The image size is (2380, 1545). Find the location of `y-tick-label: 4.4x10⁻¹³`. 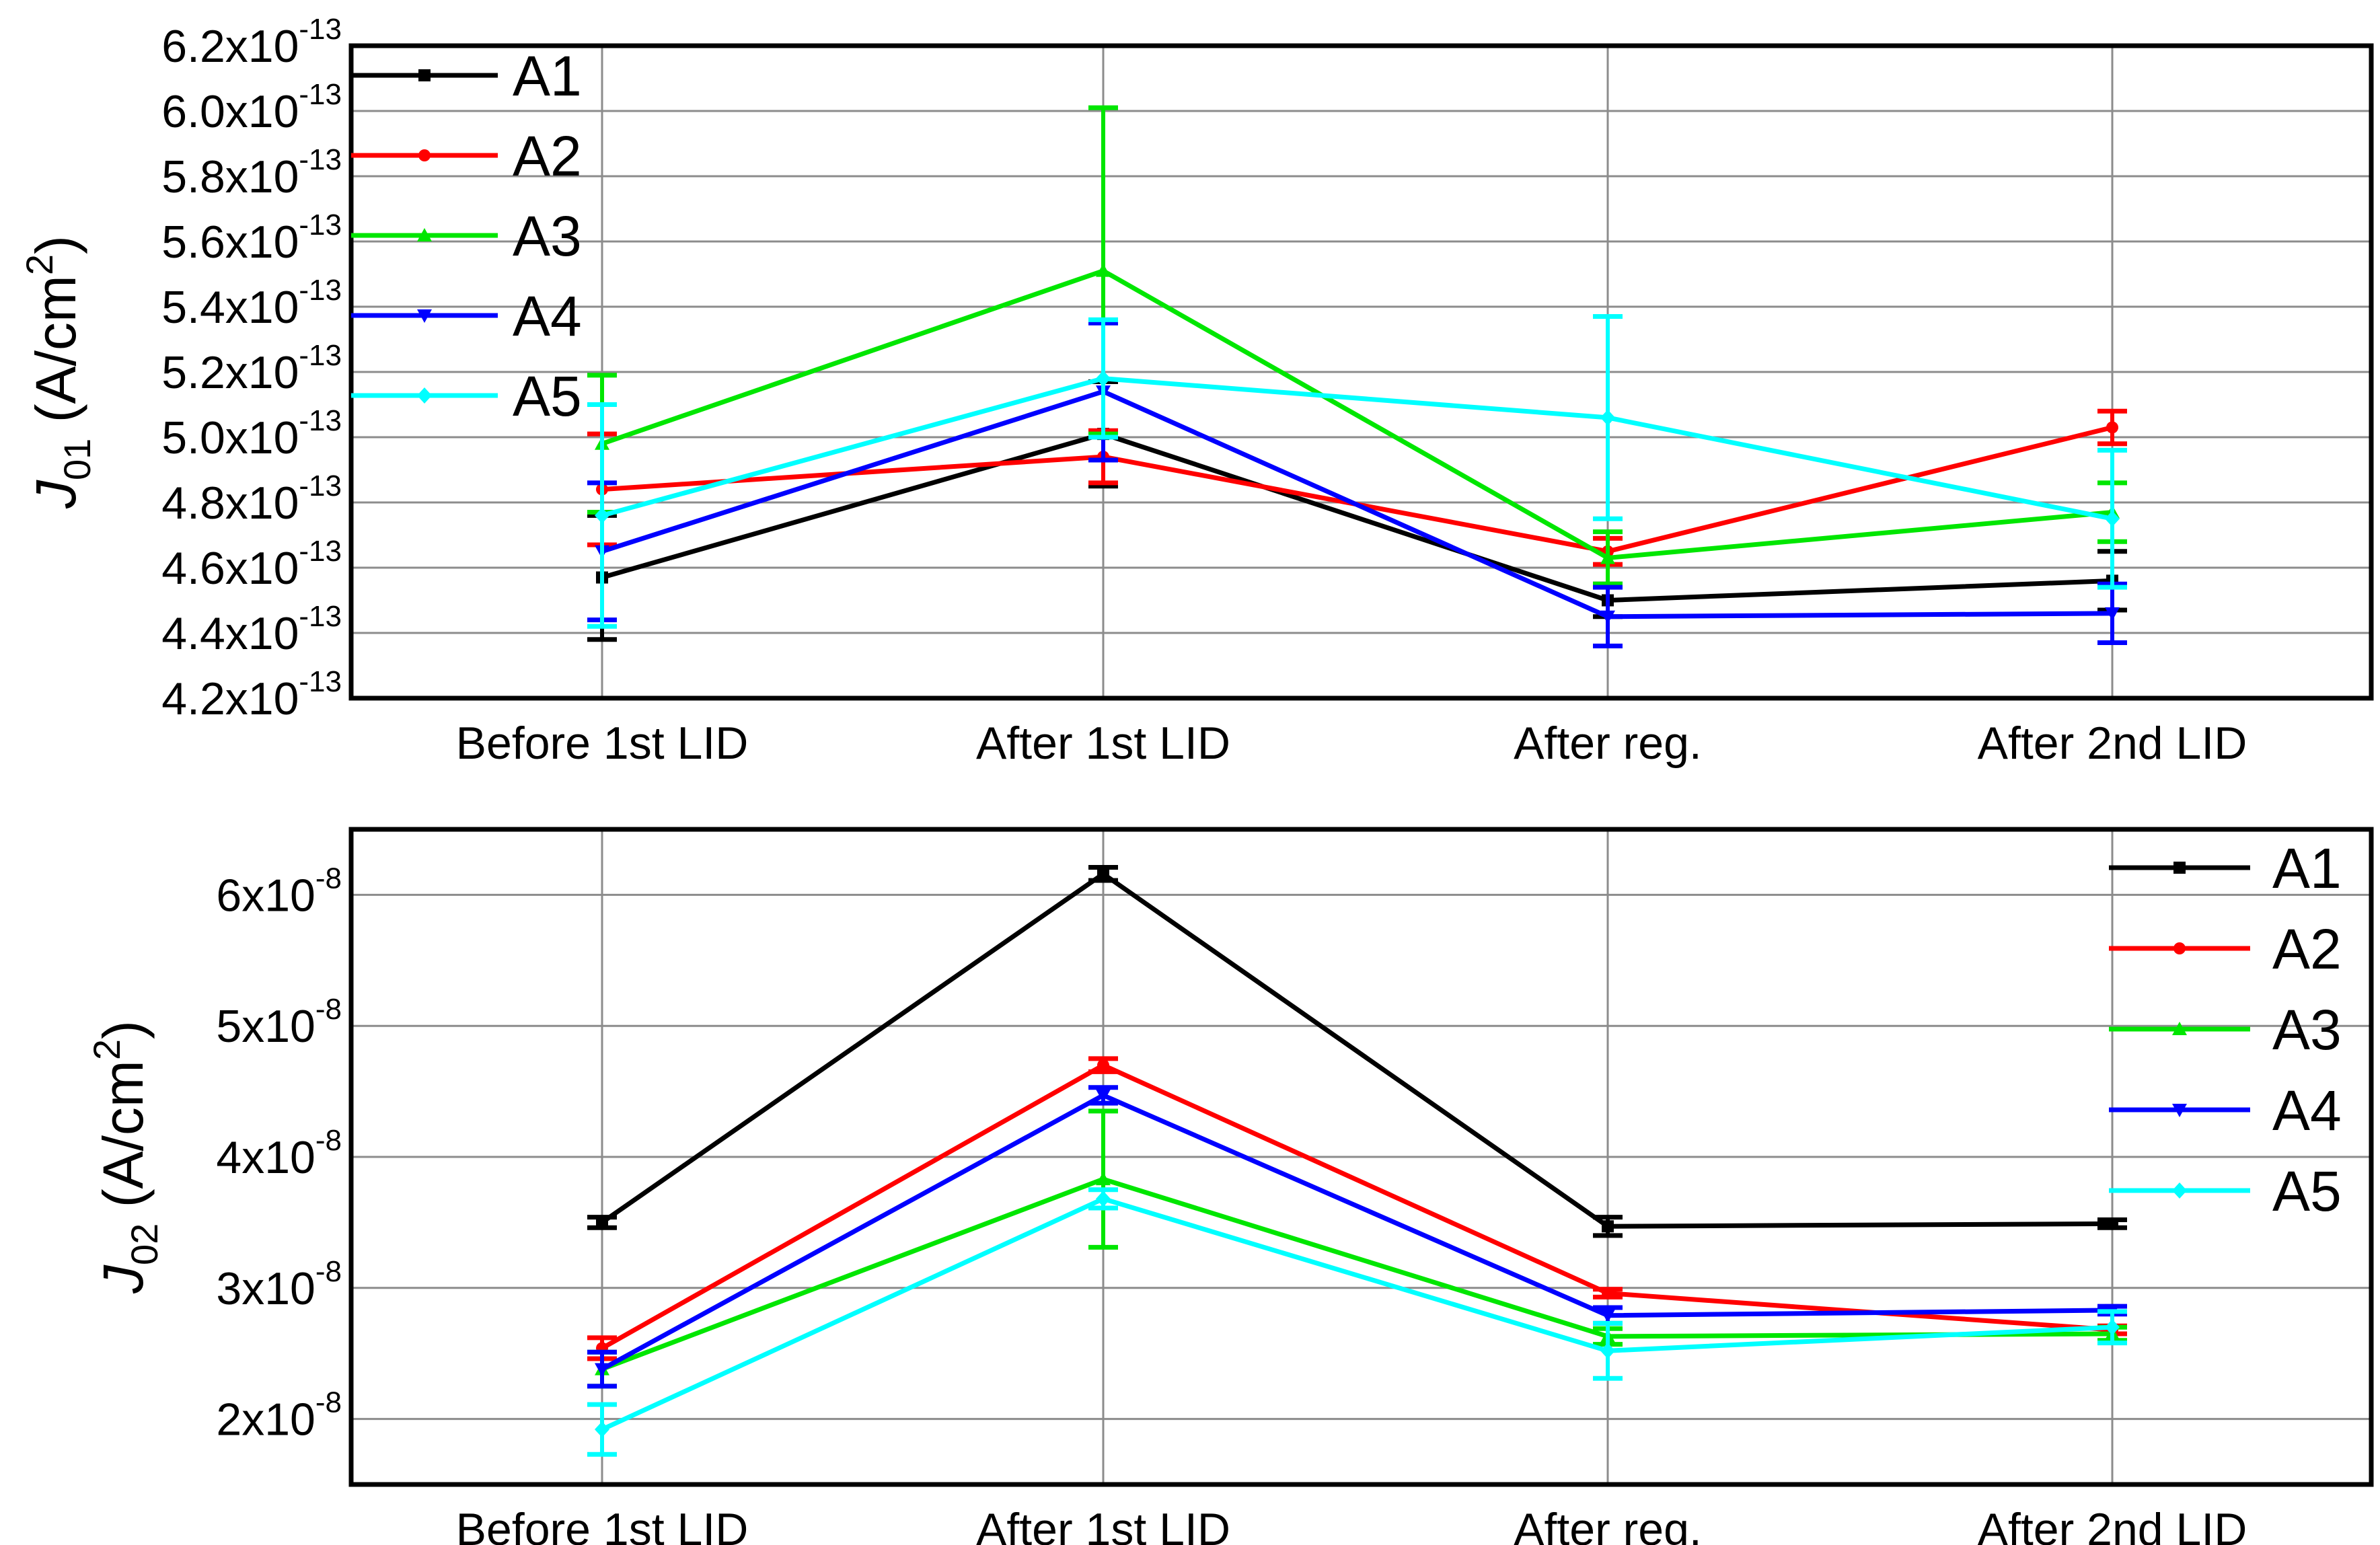

y-tick-label: 4.4x10⁻¹³ is located at coordinates (252, 629).